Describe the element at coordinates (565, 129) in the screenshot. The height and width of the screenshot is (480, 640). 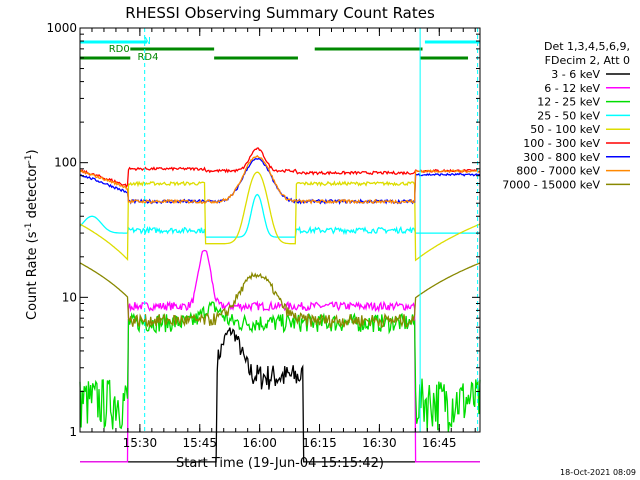
I see `legend-label-5: 50 - 100 keV` at that location.